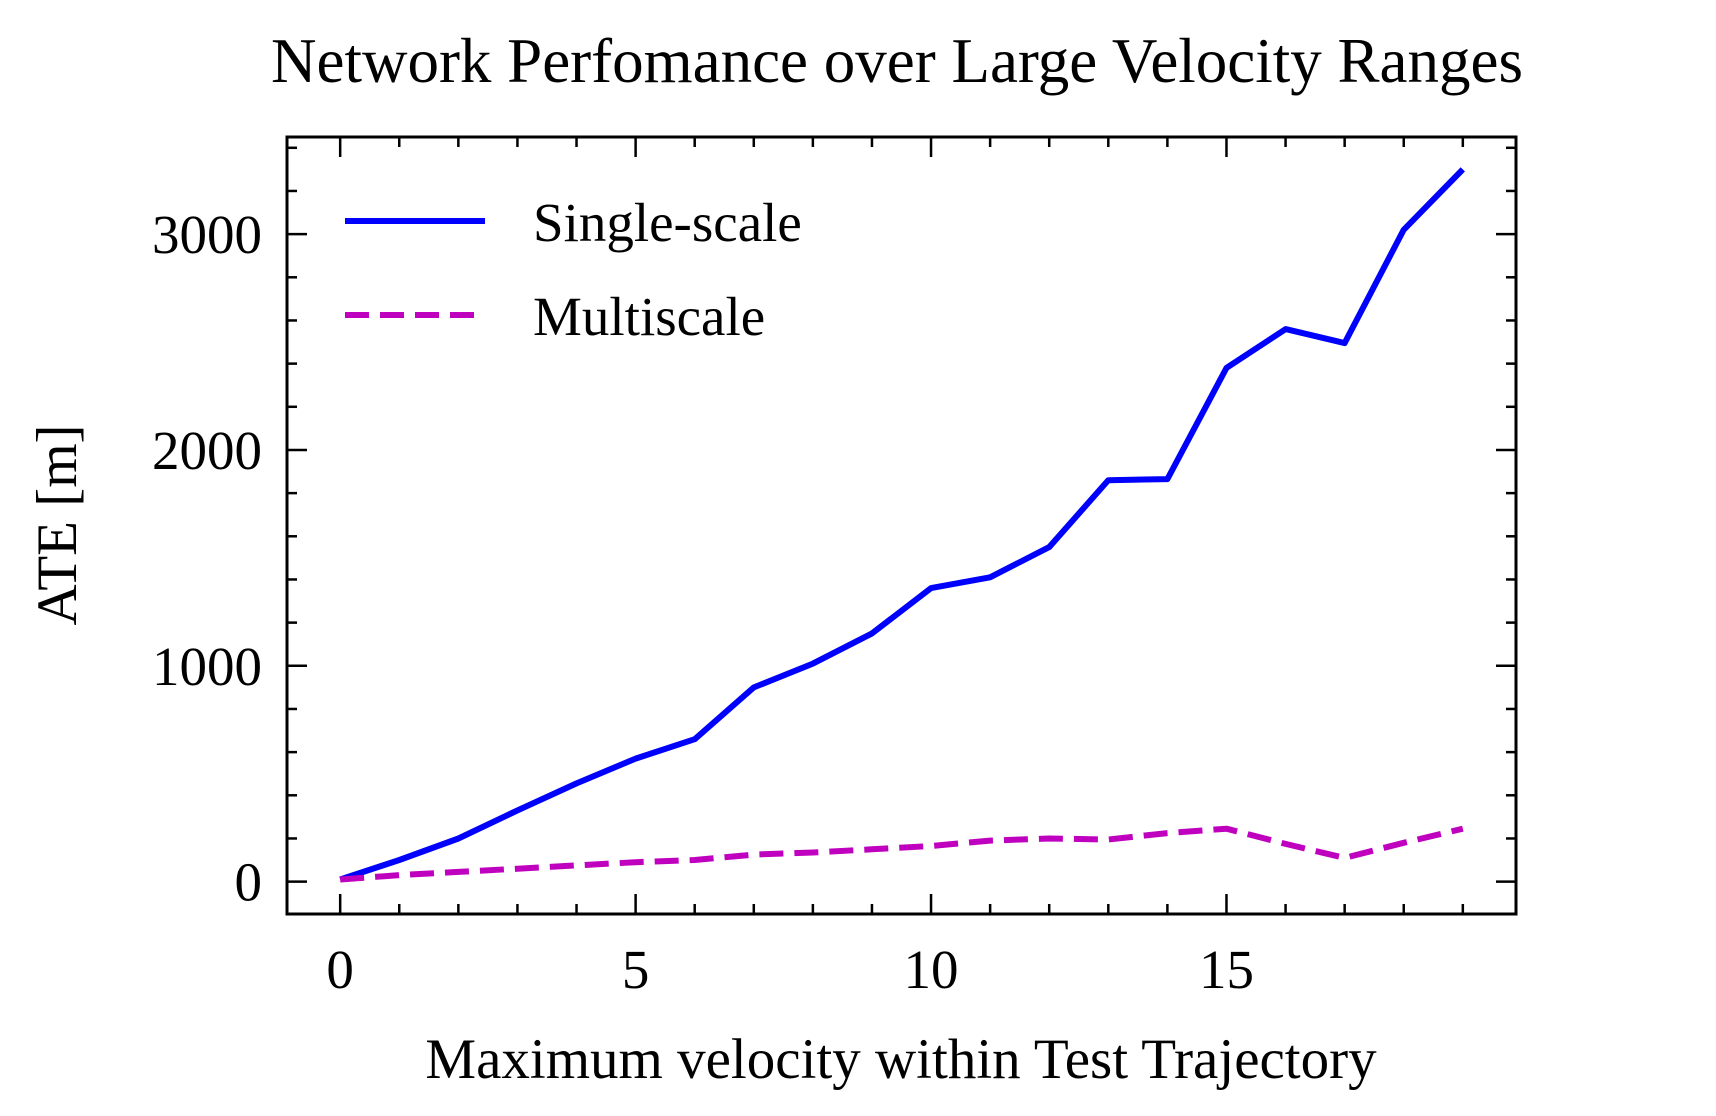  I want to click on y-tick-label: 3000, so click(207, 234).